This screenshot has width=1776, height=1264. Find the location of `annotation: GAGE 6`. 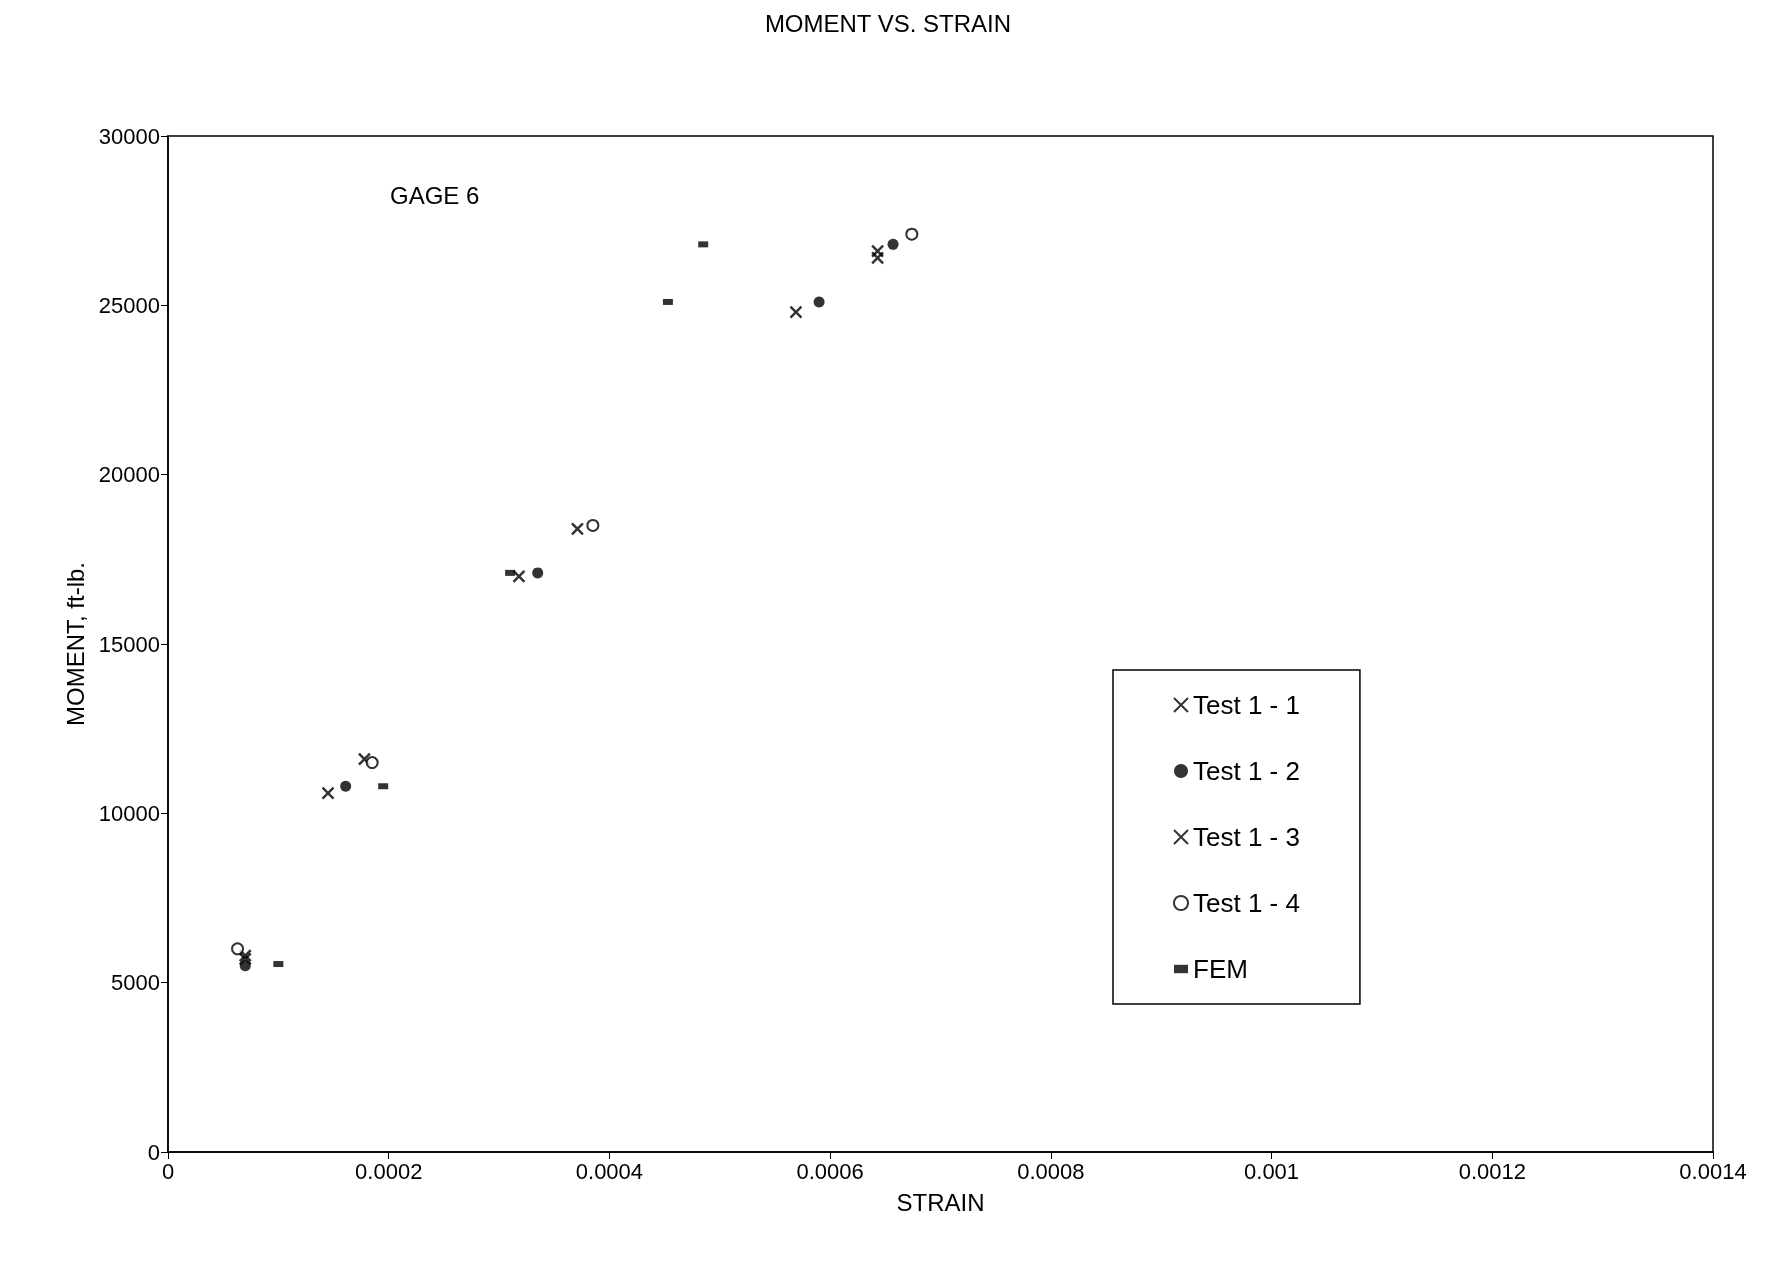

annotation: GAGE 6 is located at coordinates (435, 195).